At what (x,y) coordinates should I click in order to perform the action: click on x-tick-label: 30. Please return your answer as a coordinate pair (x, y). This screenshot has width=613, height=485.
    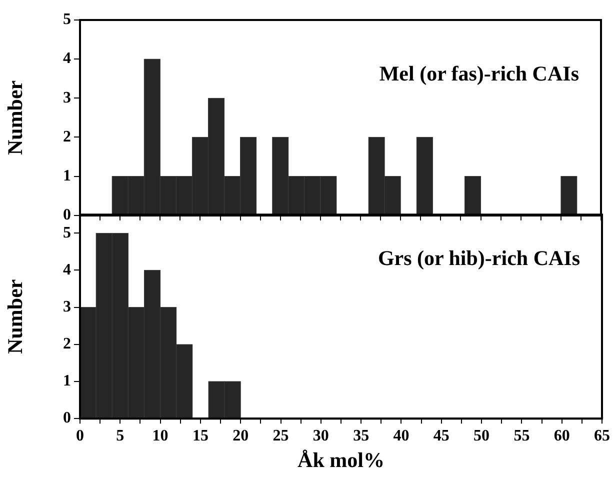
    Looking at the image, I should click on (320, 435).